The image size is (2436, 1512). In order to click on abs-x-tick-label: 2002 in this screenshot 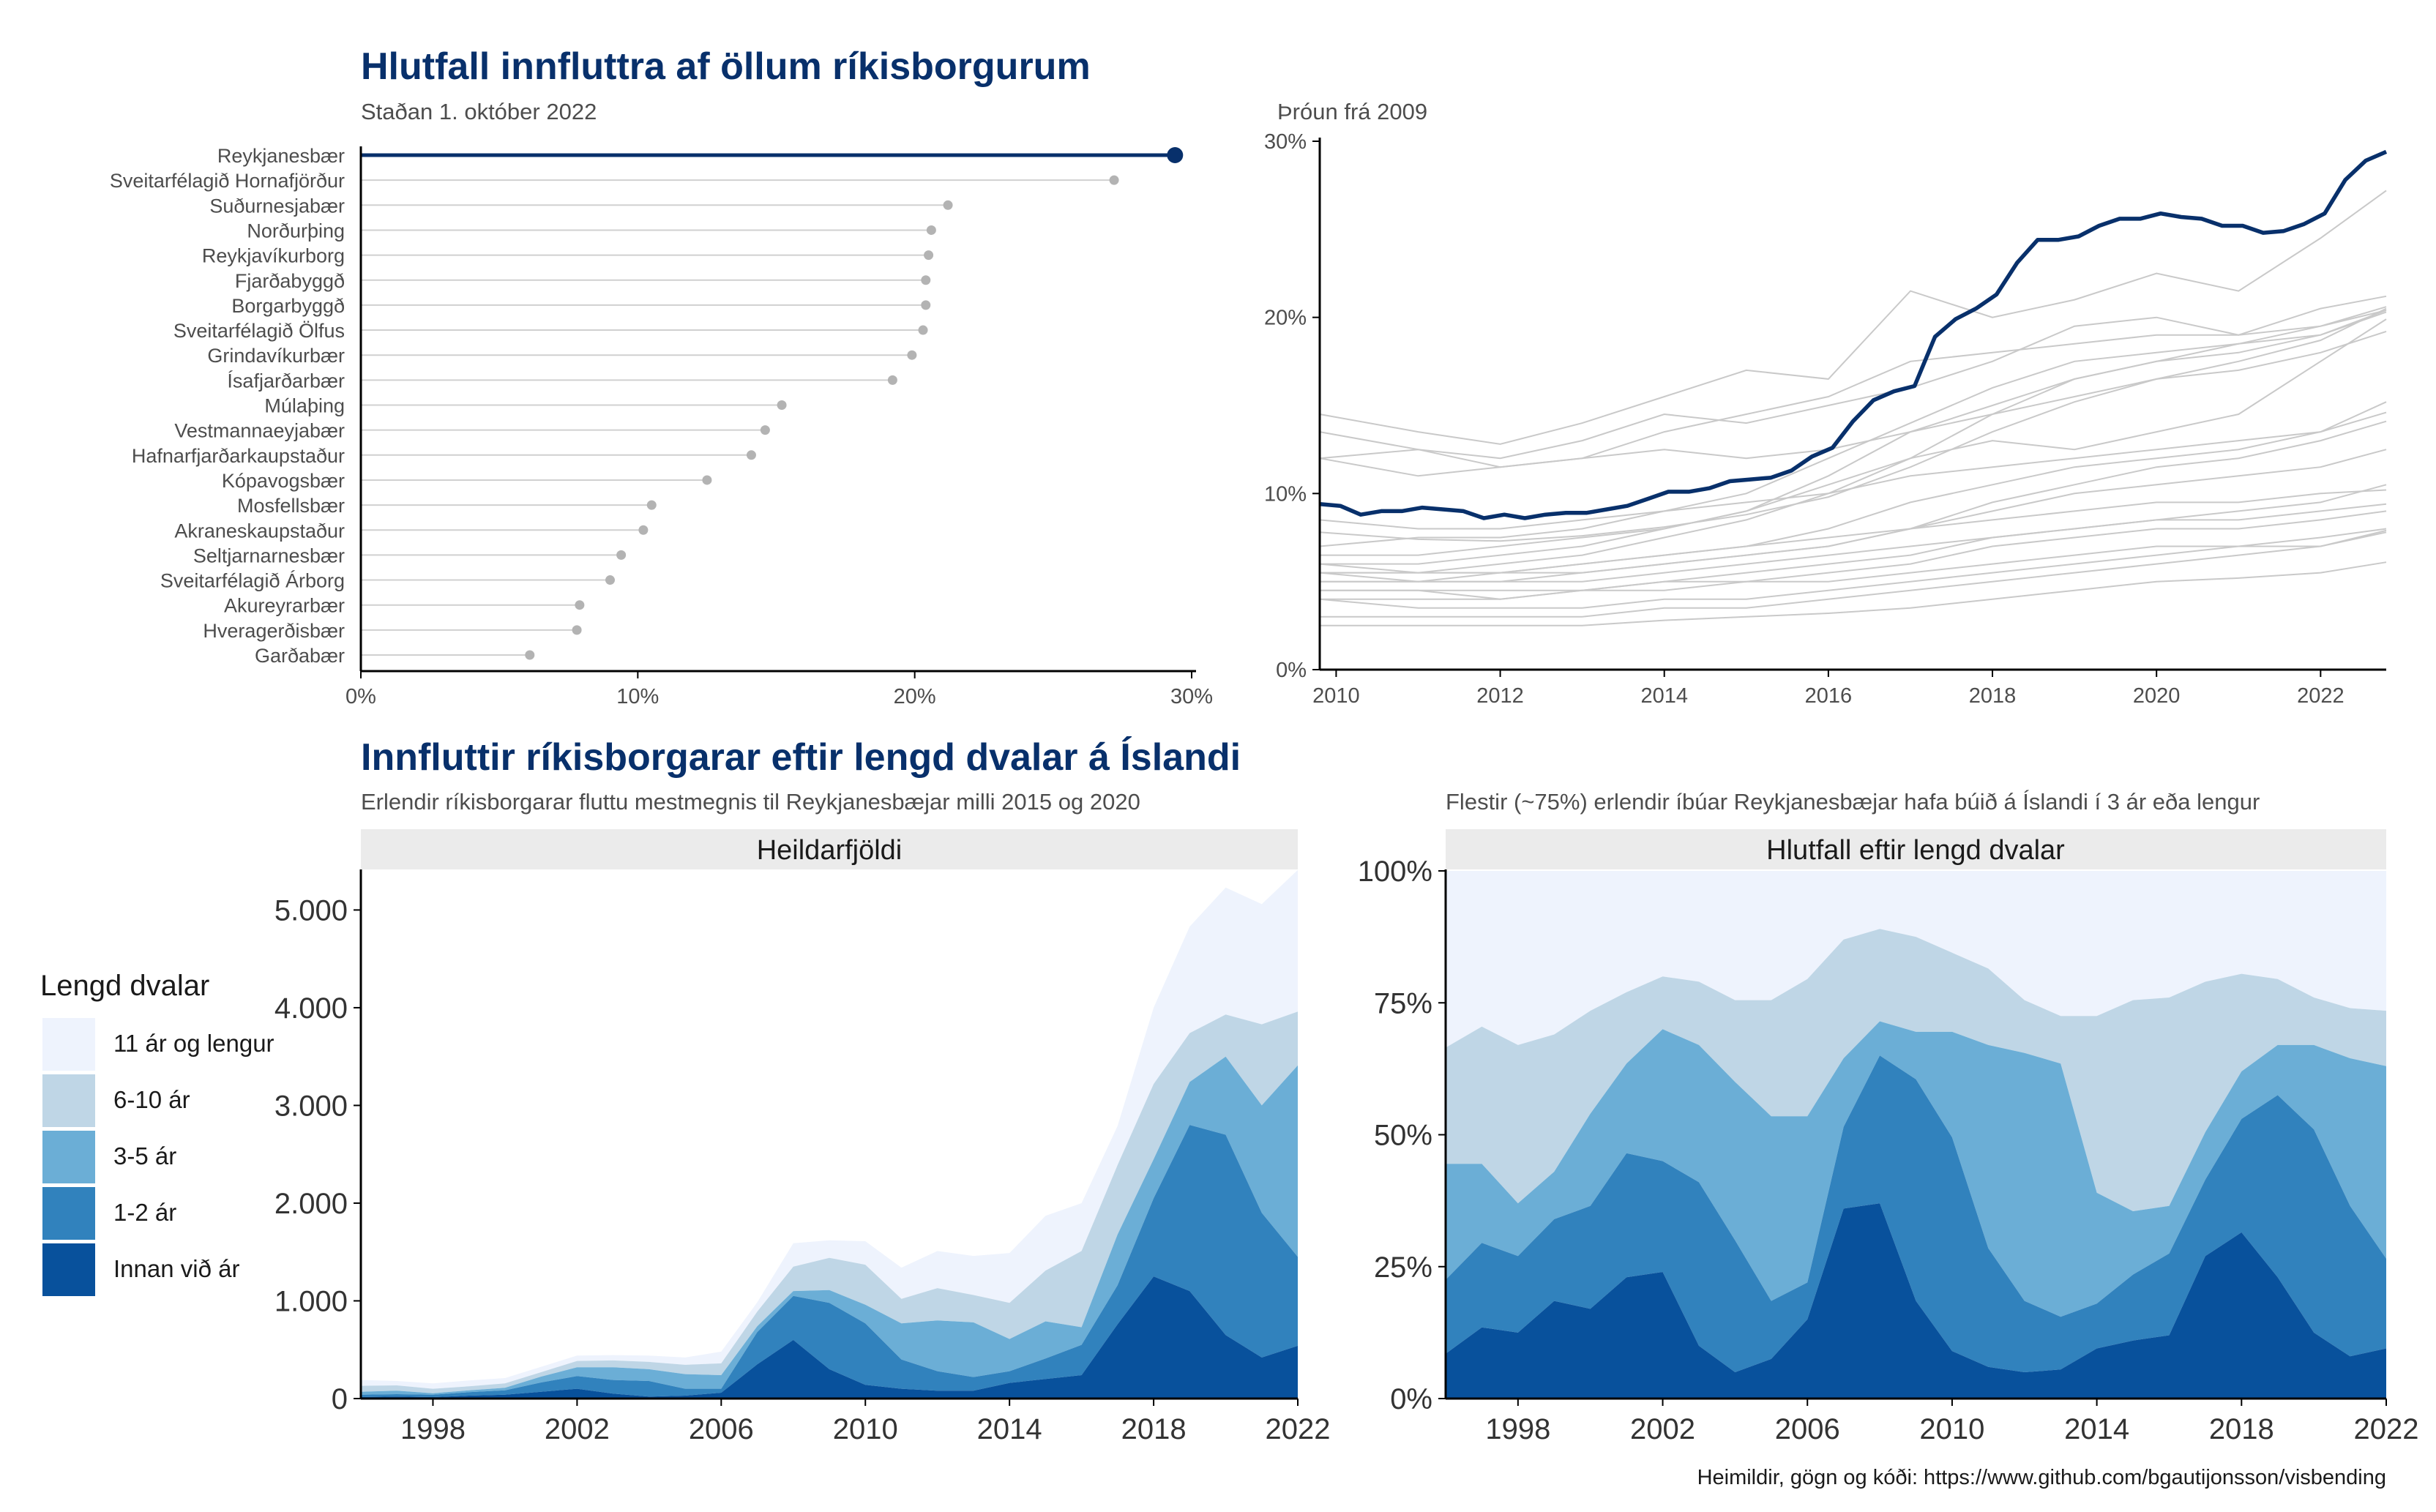, I will do `click(578, 1429)`.